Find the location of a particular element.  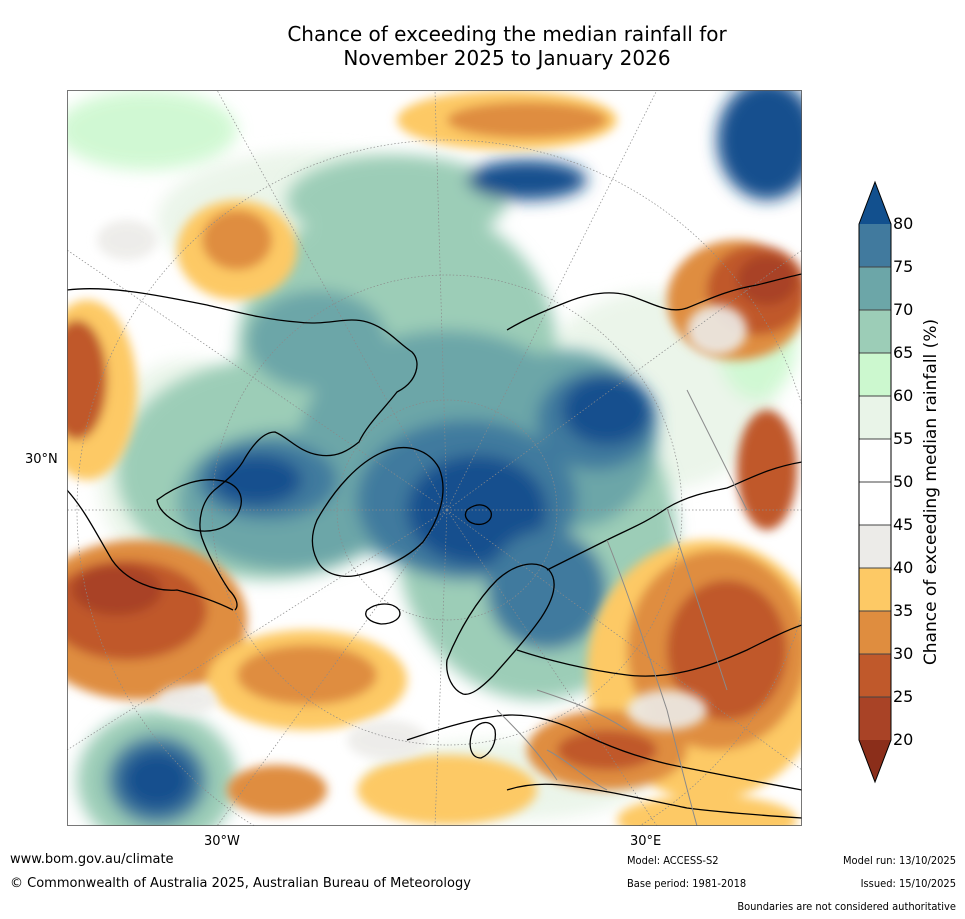

colorbar is located at coordinates (875, 482).